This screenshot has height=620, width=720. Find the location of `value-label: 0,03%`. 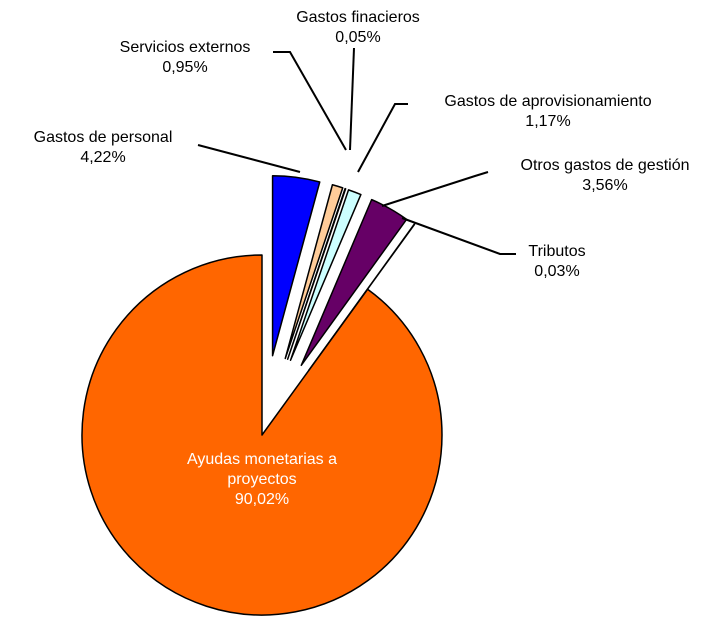

value-label: 0,03% is located at coordinates (557, 271).